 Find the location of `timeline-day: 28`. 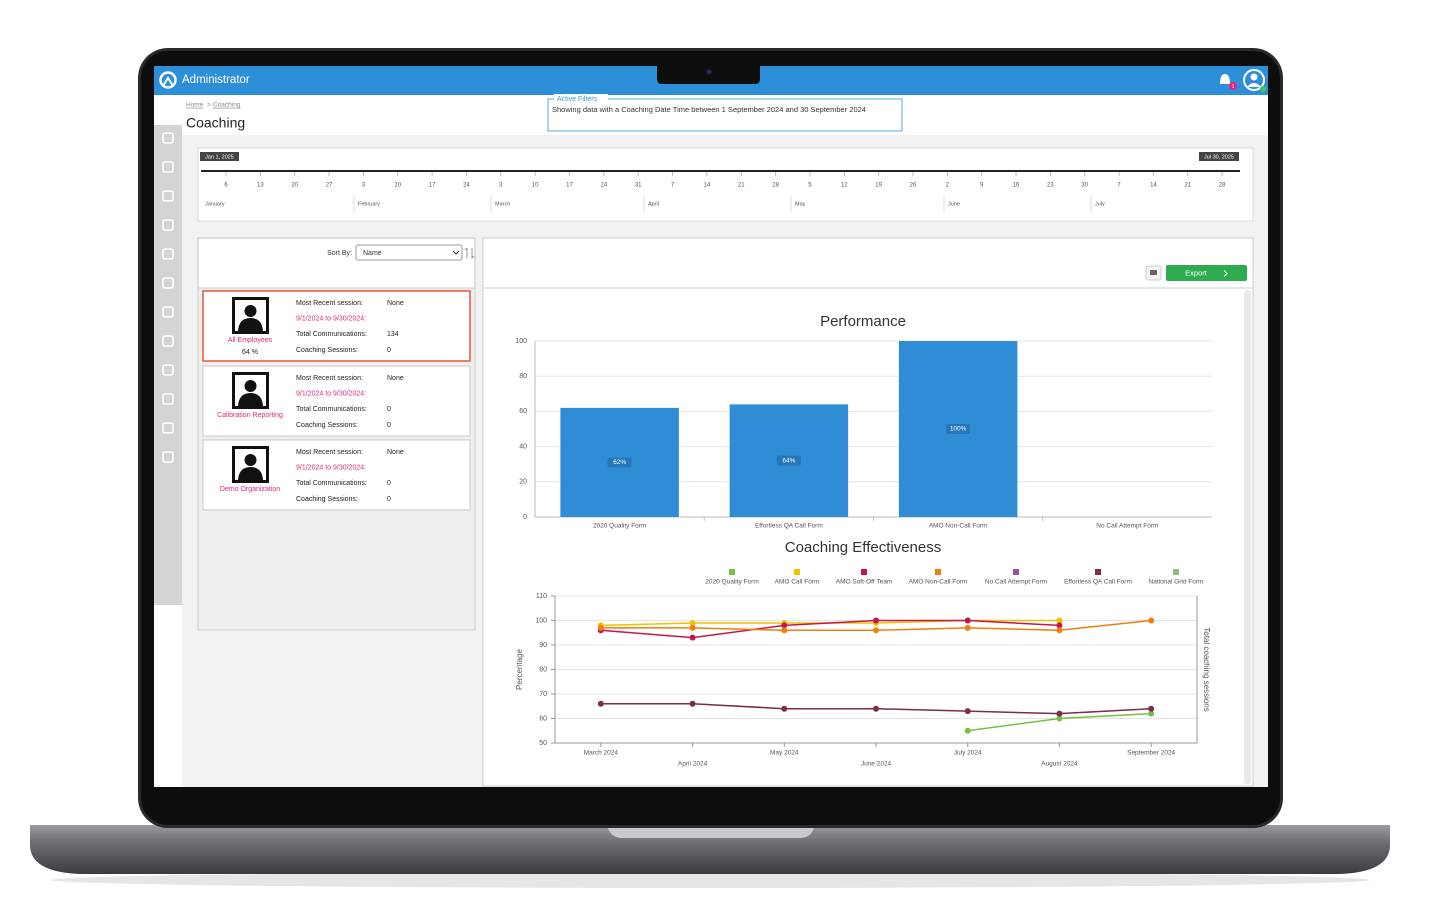

timeline-day: 28 is located at coordinates (1222, 186).